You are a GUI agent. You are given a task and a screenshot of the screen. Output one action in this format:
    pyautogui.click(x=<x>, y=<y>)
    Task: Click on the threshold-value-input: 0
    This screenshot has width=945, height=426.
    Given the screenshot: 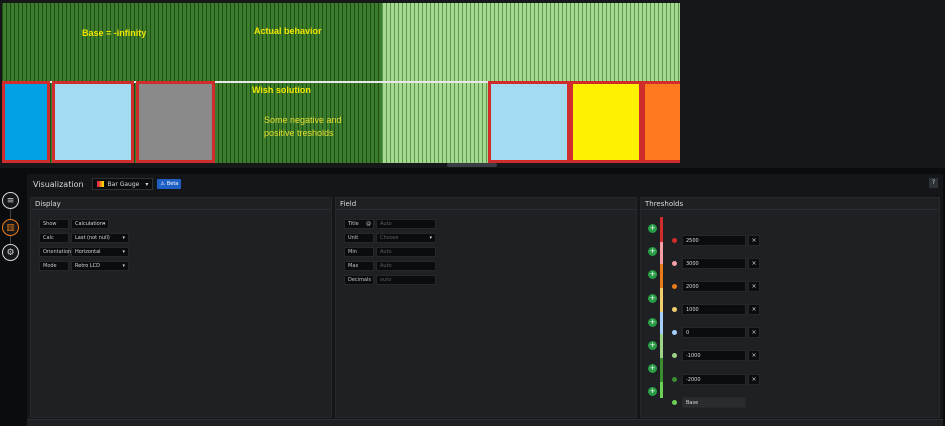 What is the action you would take?
    pyautogui.click(x=714, y=332)
    